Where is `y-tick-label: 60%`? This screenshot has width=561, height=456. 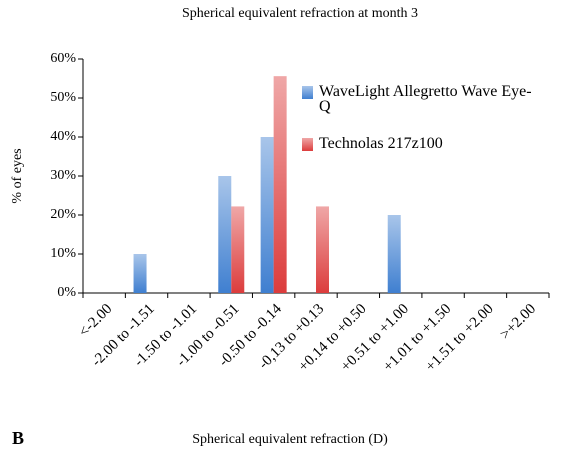 y-tick-label: 60% is located at coordinates (63, 58).